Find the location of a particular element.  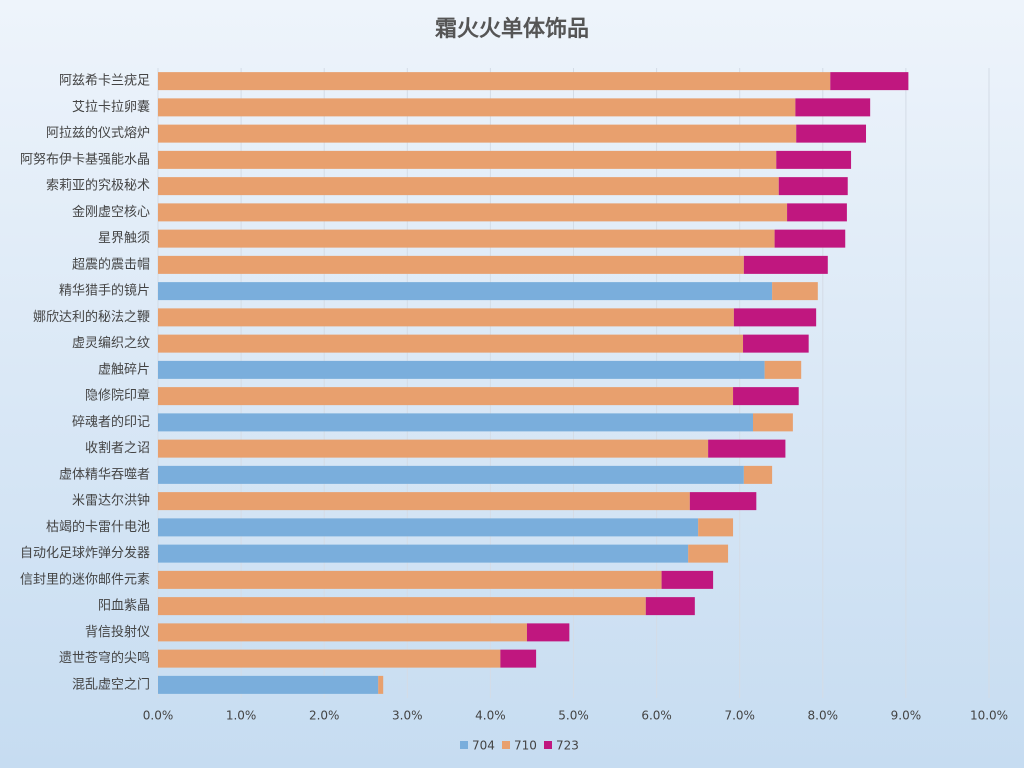

y-tick-label: 遗世苍穹的尖鸣 is located at coordinates (104, 658).